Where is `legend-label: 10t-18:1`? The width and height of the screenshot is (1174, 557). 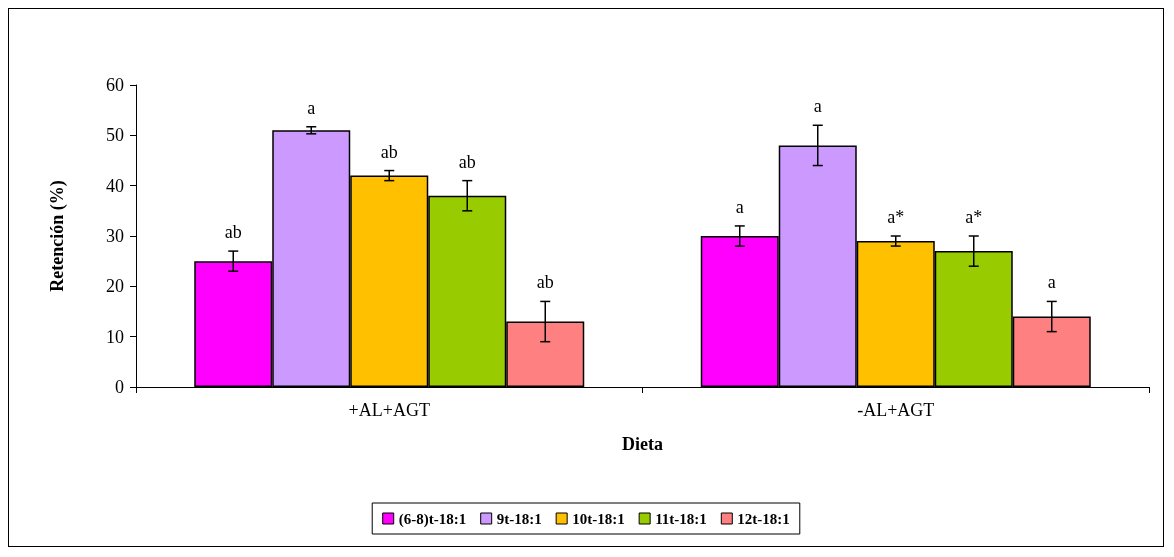 legend-label: 10t-18:1 is located at coordinates (598, 518).